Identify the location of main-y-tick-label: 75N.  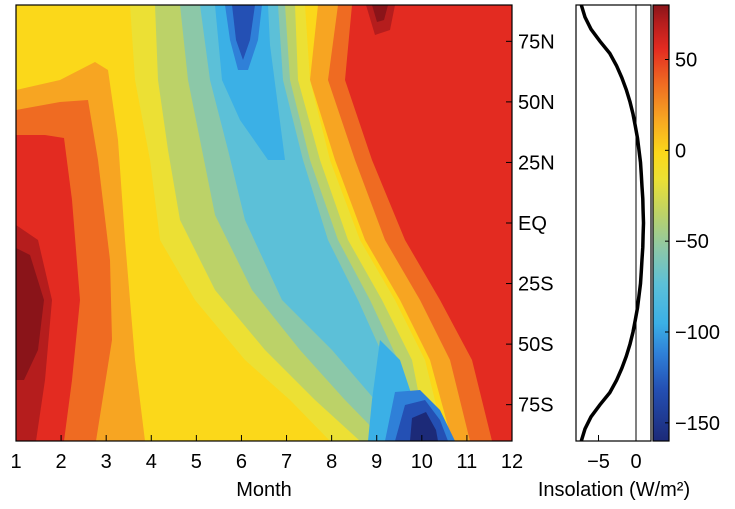
(536, 42).